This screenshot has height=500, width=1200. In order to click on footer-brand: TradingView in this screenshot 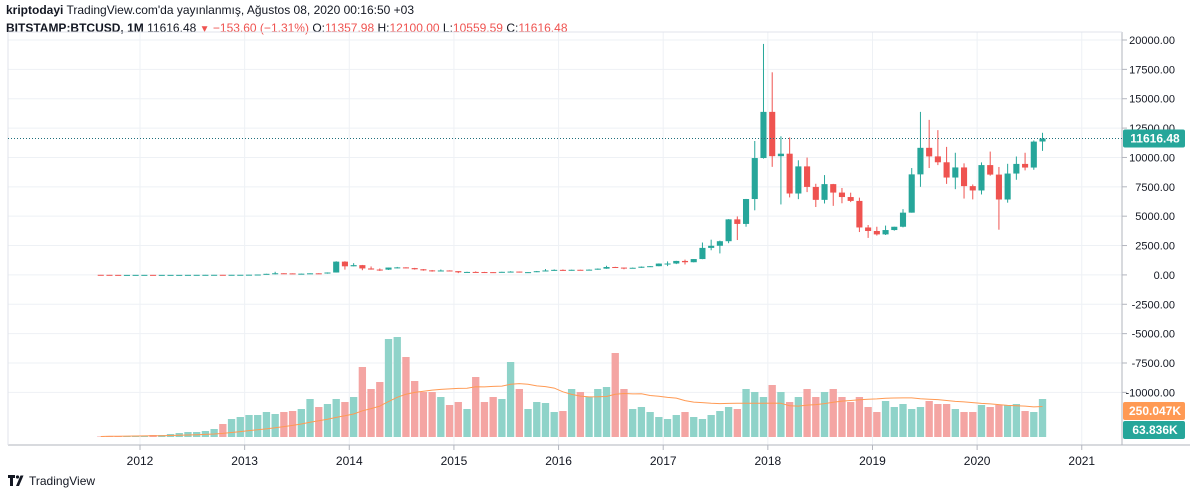, I will do `click(62, 481)`.